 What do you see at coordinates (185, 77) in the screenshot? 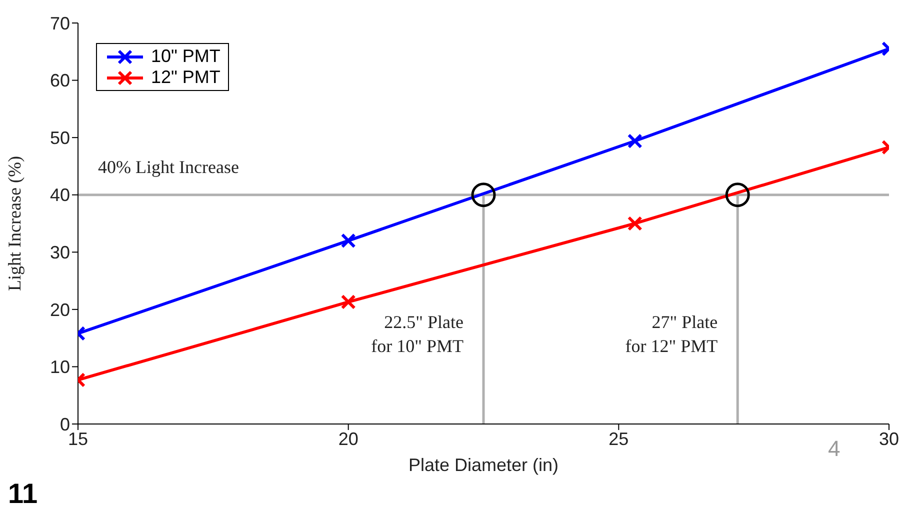
I see `legend-label: 12" PMT` at bounding box center [185, 77].